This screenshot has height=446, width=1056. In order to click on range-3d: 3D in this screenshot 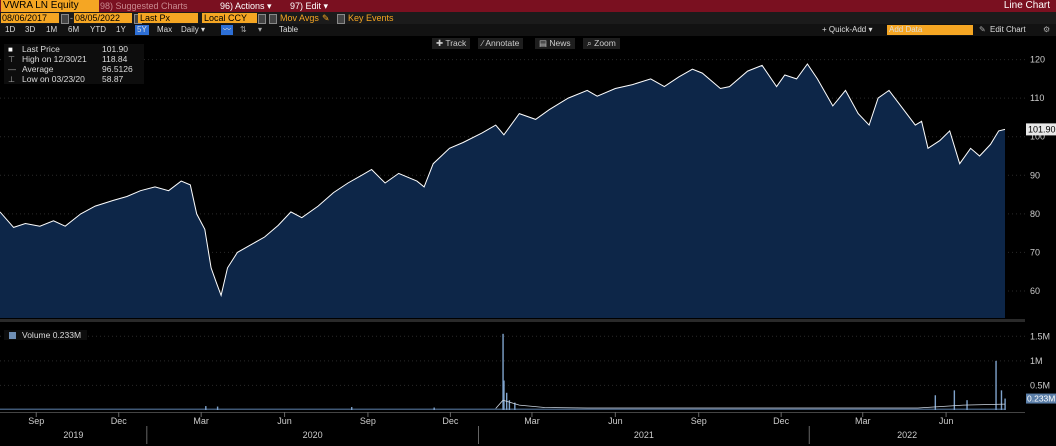, I will do `click(30, 29)`.